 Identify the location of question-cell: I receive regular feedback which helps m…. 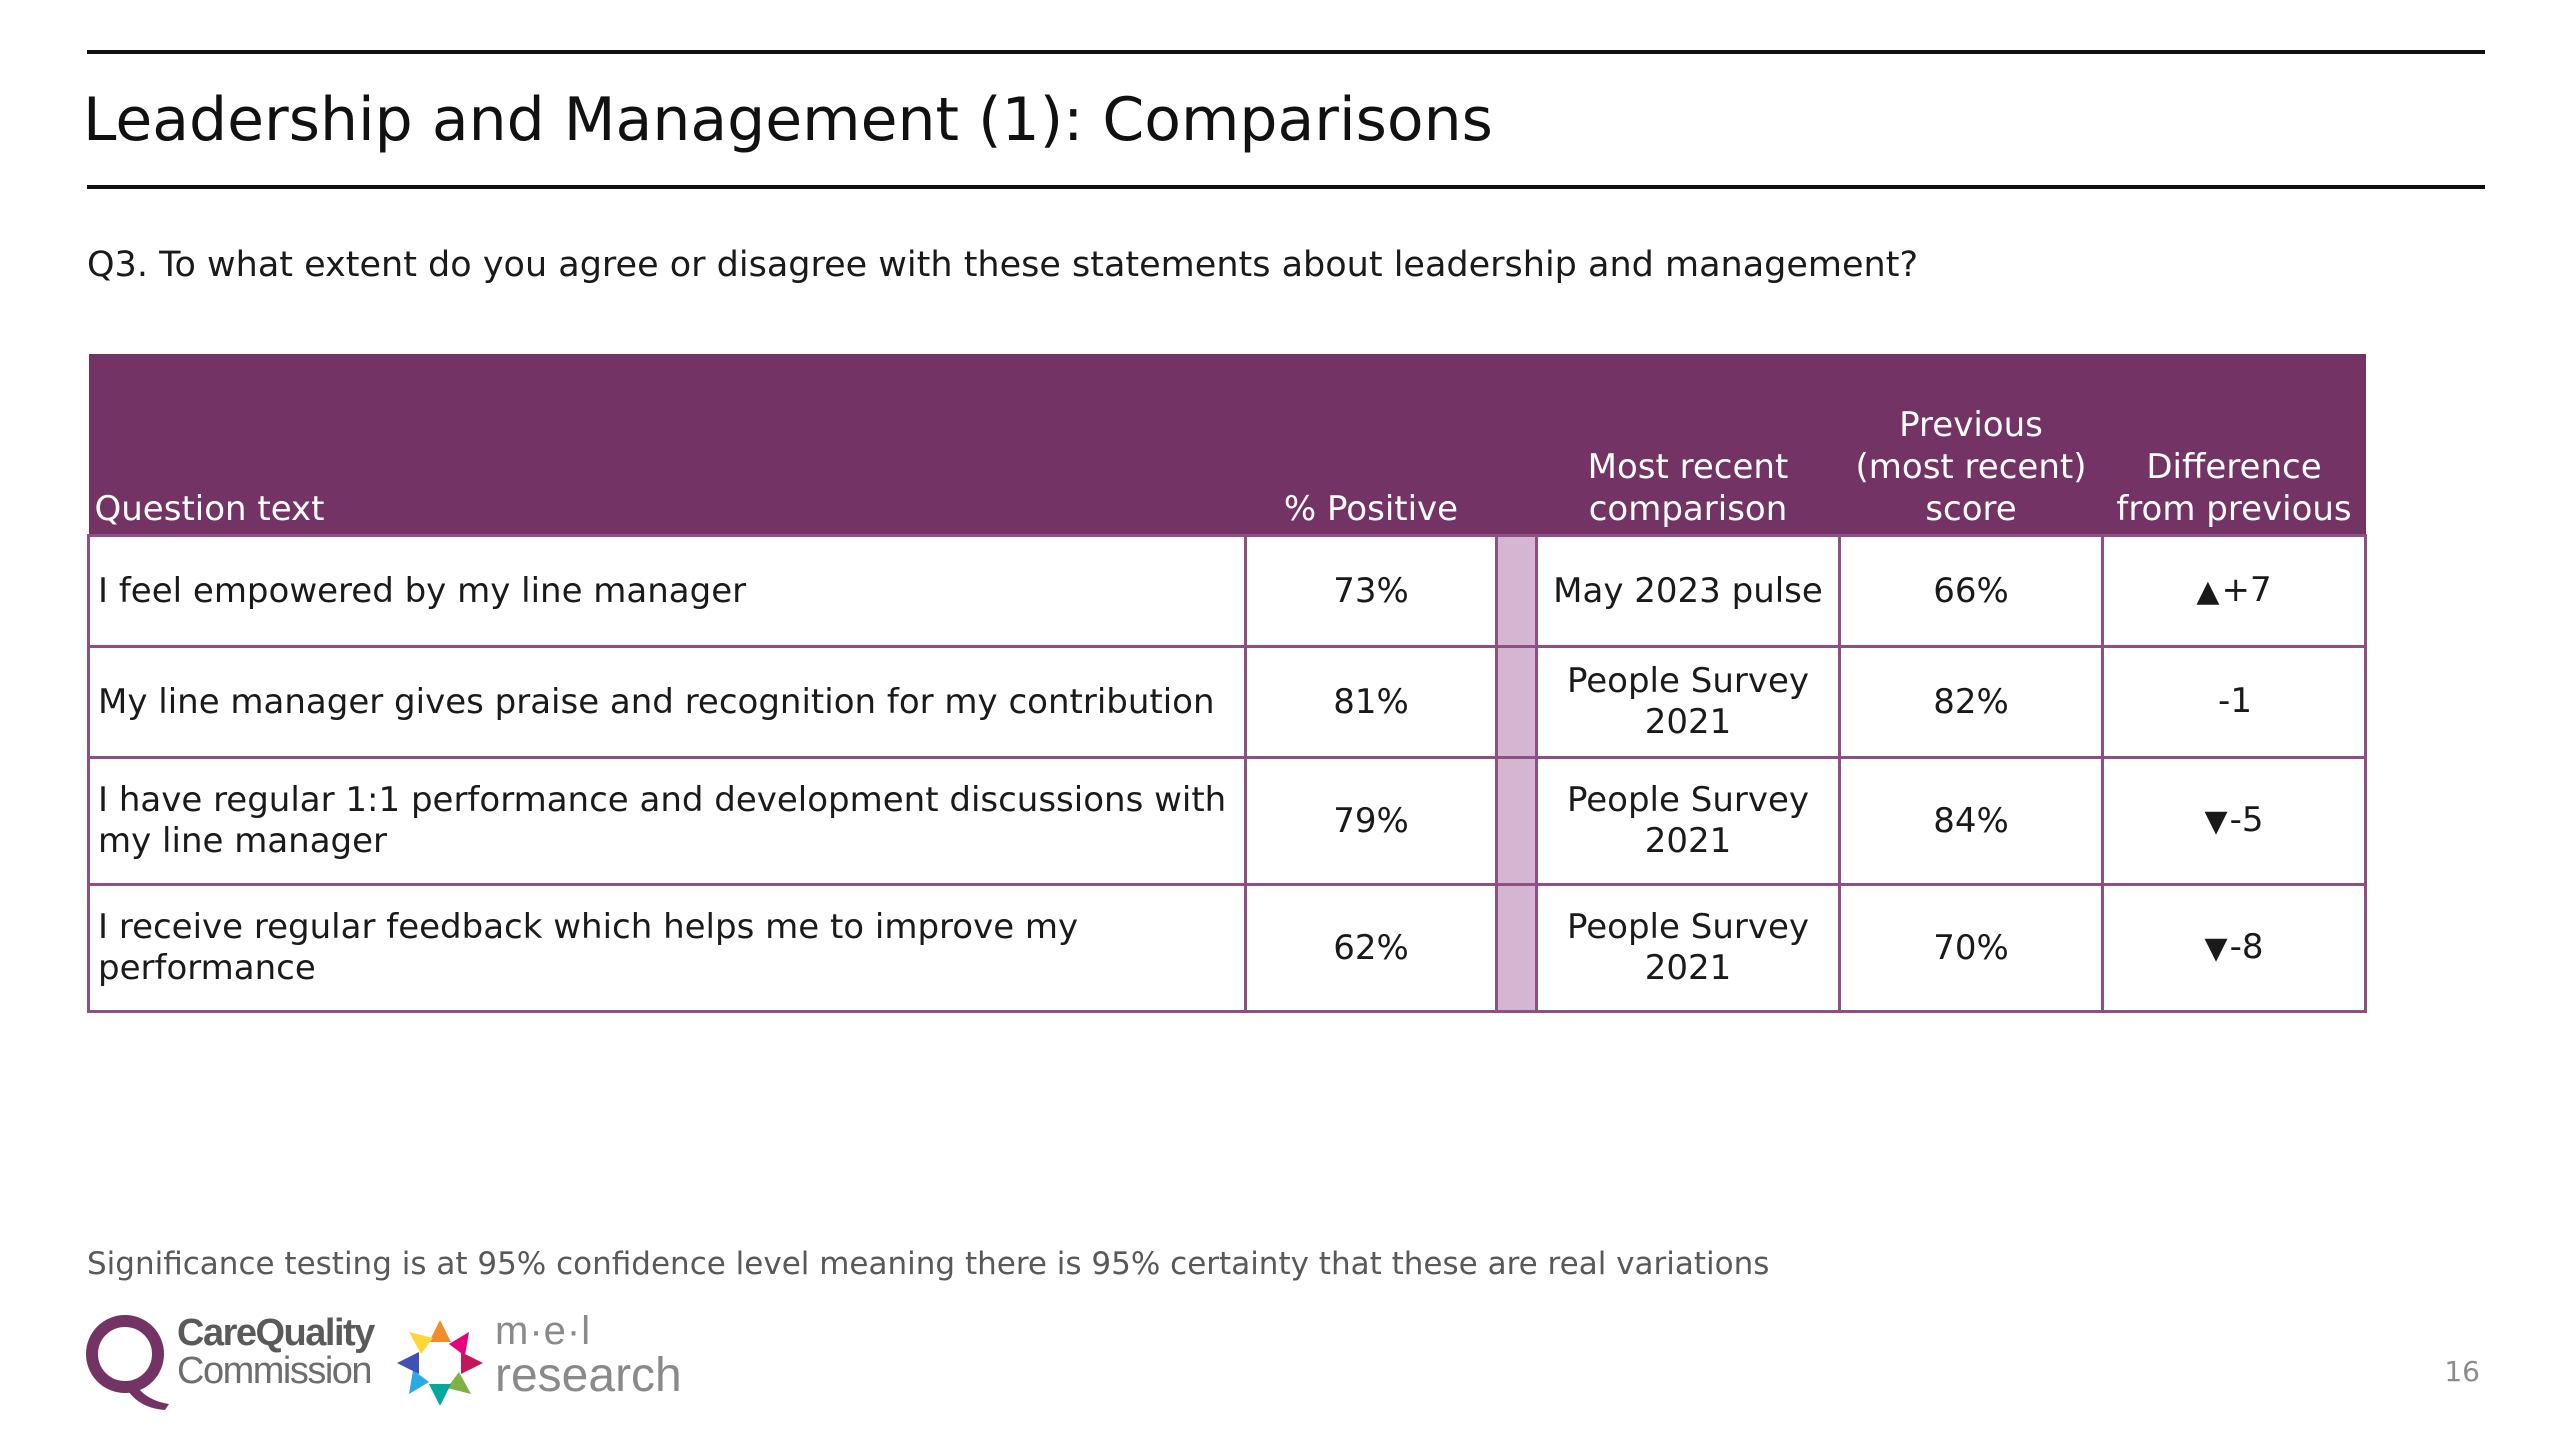
(667, 948).